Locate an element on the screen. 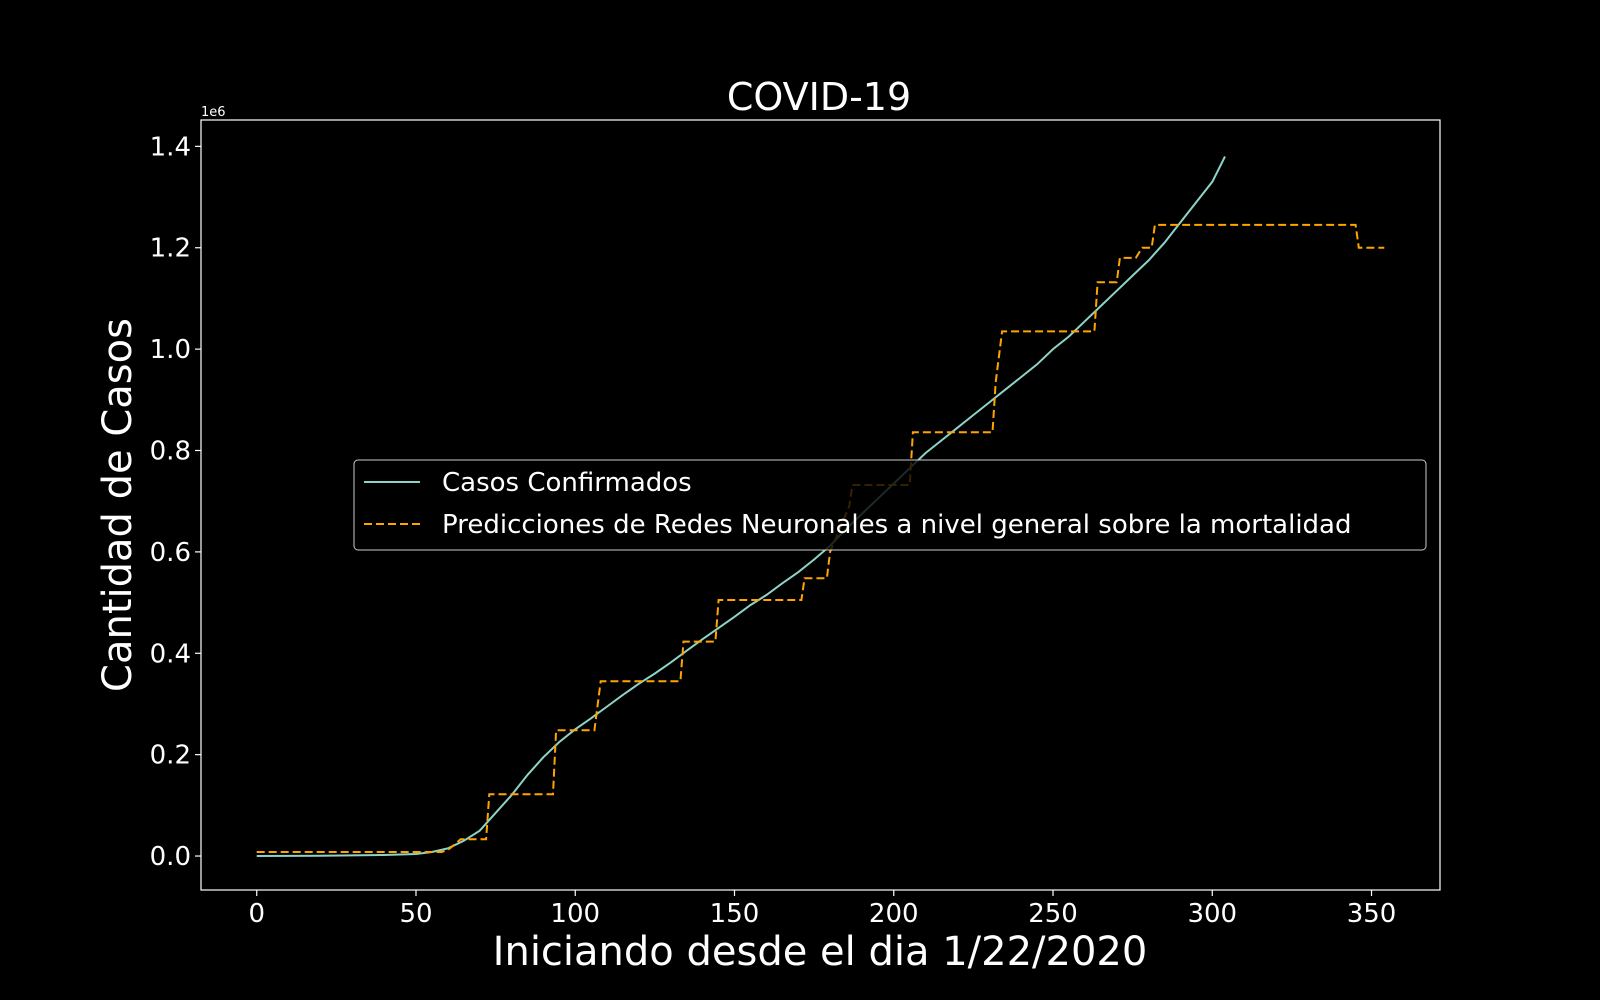 The height and width of the screenshot is (1000, 1600). legend-label-casos-confirmados: Casos Confirmados is located at coordinates (567, 483).